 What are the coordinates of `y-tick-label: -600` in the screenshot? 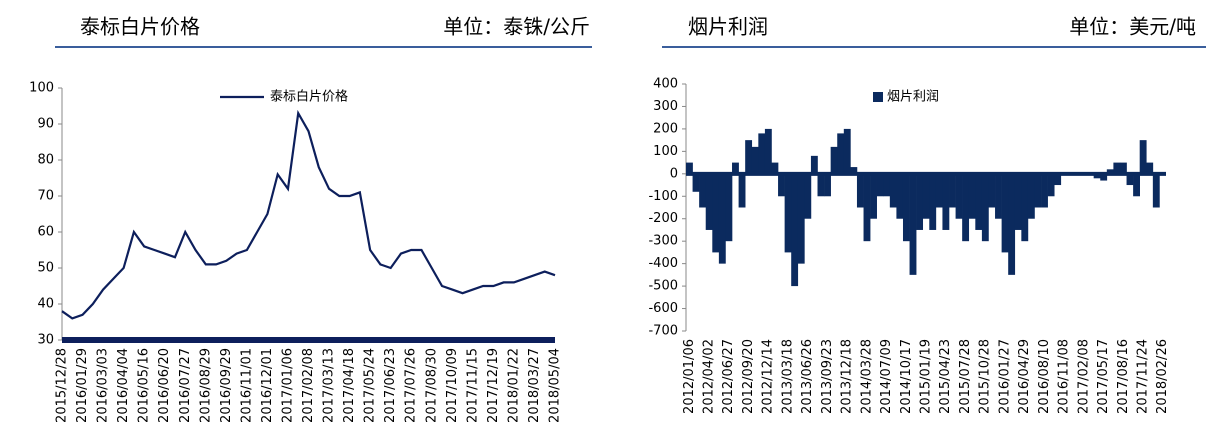 It's located at (663, 308).